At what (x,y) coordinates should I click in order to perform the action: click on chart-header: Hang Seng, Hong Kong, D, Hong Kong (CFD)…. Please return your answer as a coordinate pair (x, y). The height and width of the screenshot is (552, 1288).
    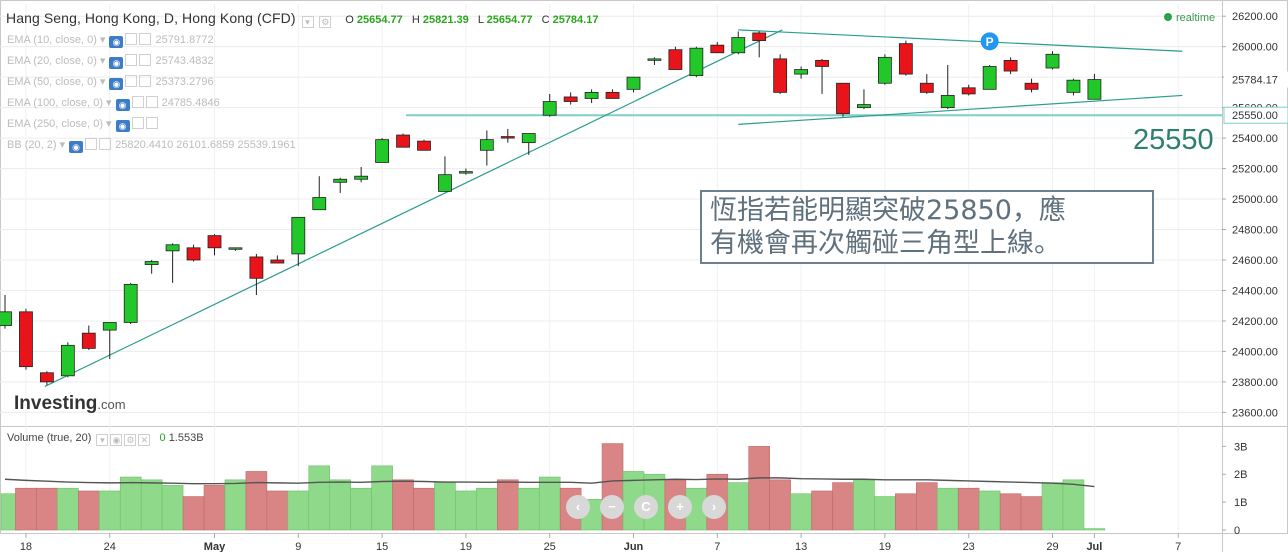
    Looking at the image, I should click on (305, 19).